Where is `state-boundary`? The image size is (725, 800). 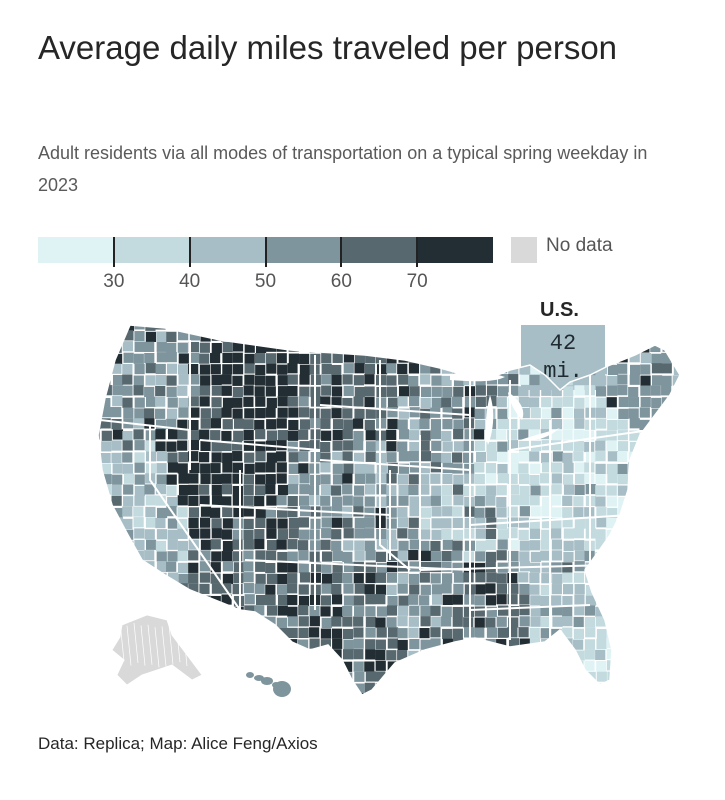
state-boundary is located at coordinates (530, 607).